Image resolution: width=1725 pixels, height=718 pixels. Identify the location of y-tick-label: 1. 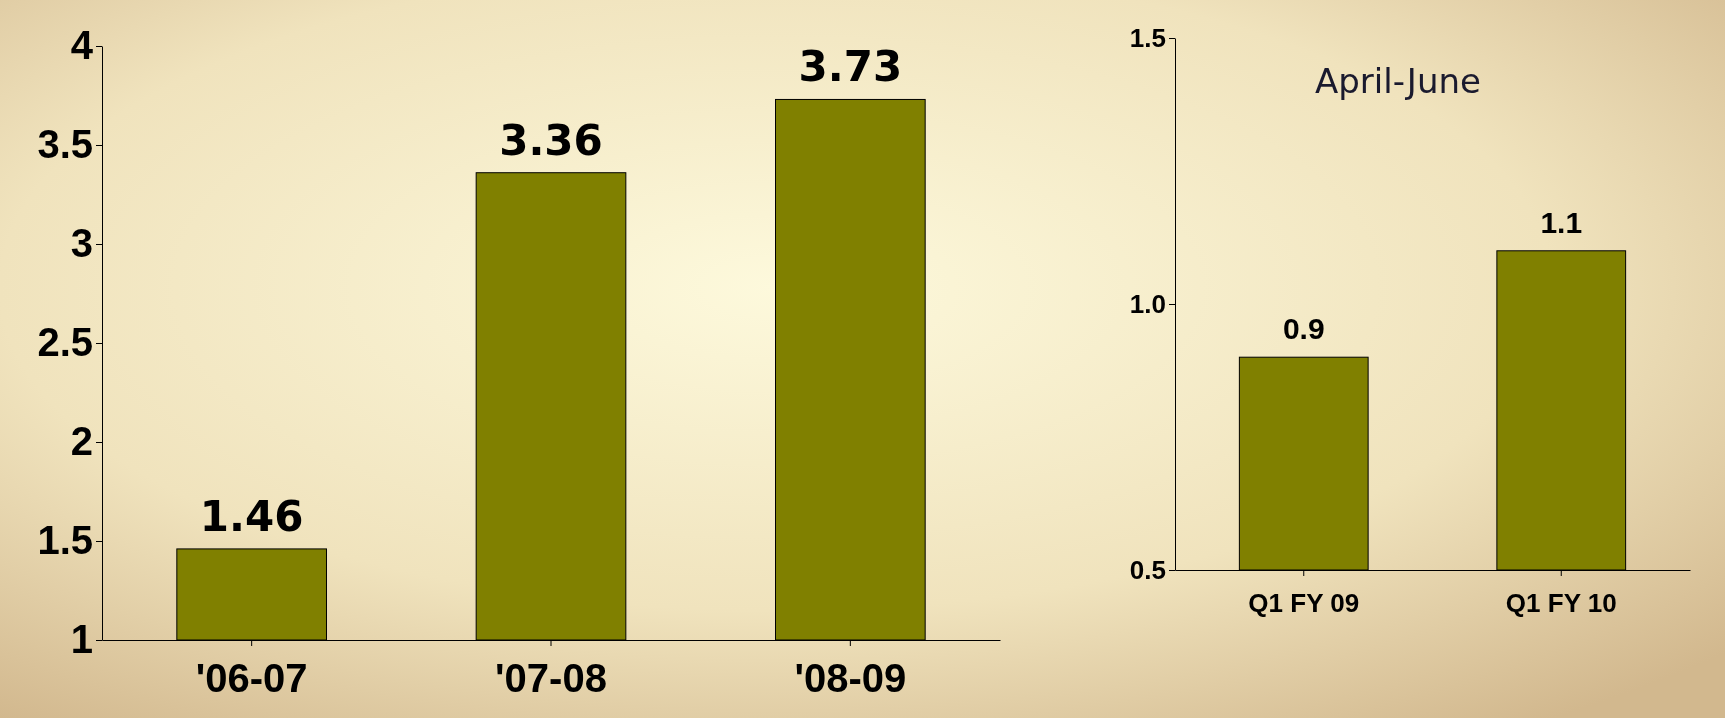
(81, 639).